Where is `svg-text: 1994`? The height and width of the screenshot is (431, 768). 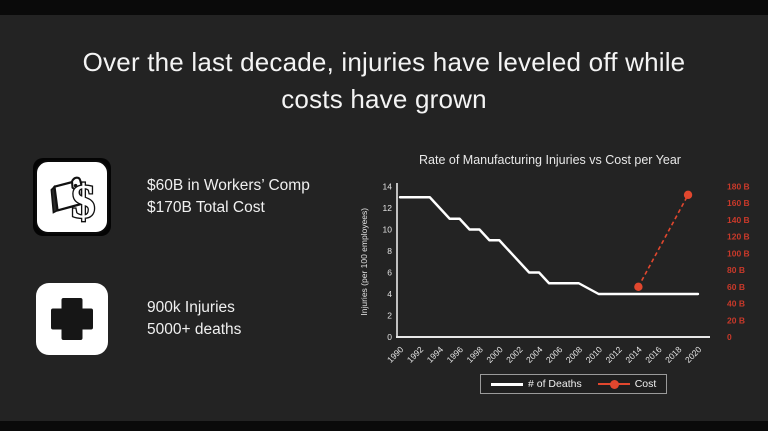 svg-text: 1994 is located at coordinates (435, 354).